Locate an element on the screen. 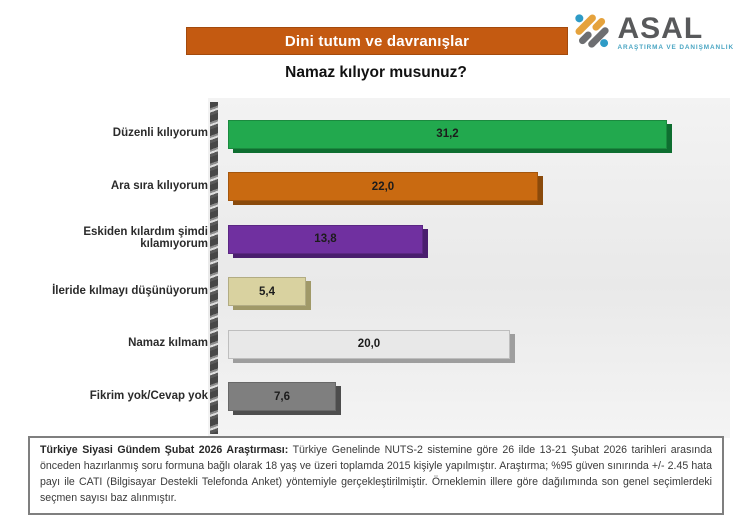  chart-axis-line is located at coordinates (214, 268).